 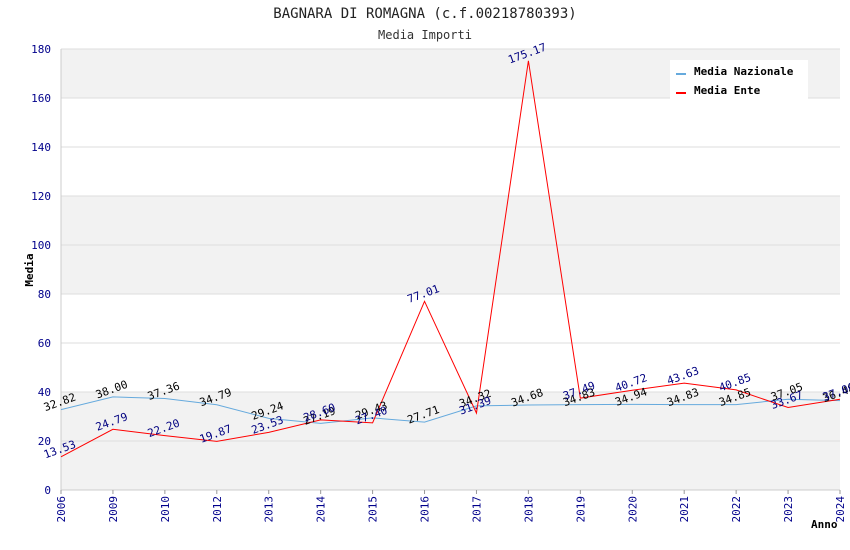 I want to click on x-tick-label: 2015, so click(x=373, y=509).